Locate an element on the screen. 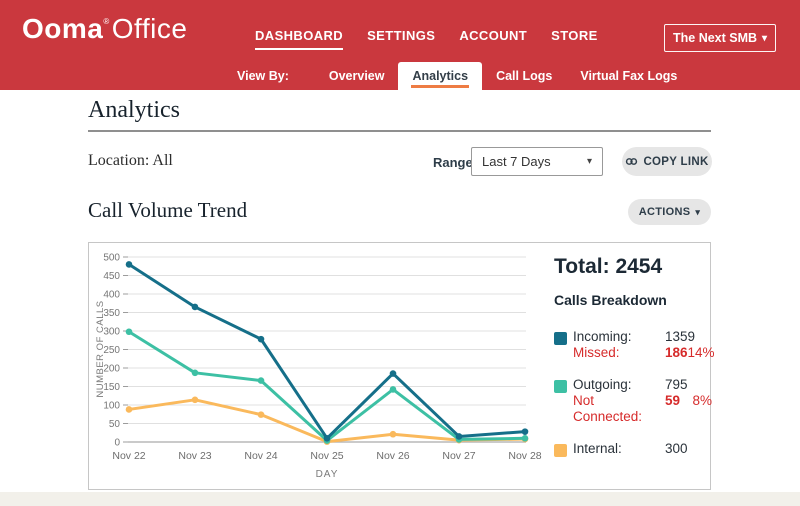  page-title: Analytics is located at coordinates (134, 110).